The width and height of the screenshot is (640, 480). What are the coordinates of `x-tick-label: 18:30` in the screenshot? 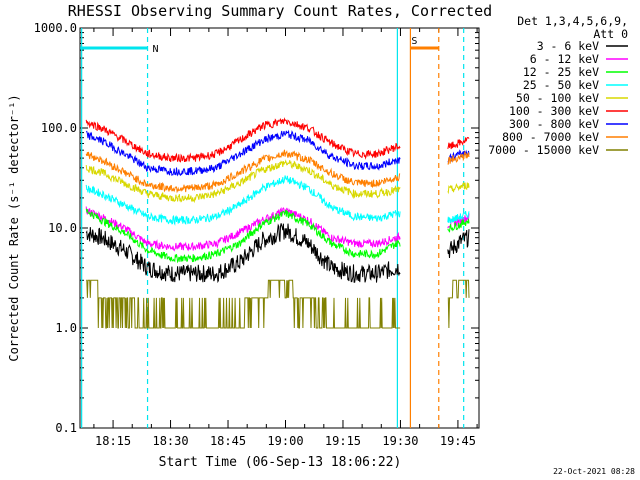 It's located at (170, 441).